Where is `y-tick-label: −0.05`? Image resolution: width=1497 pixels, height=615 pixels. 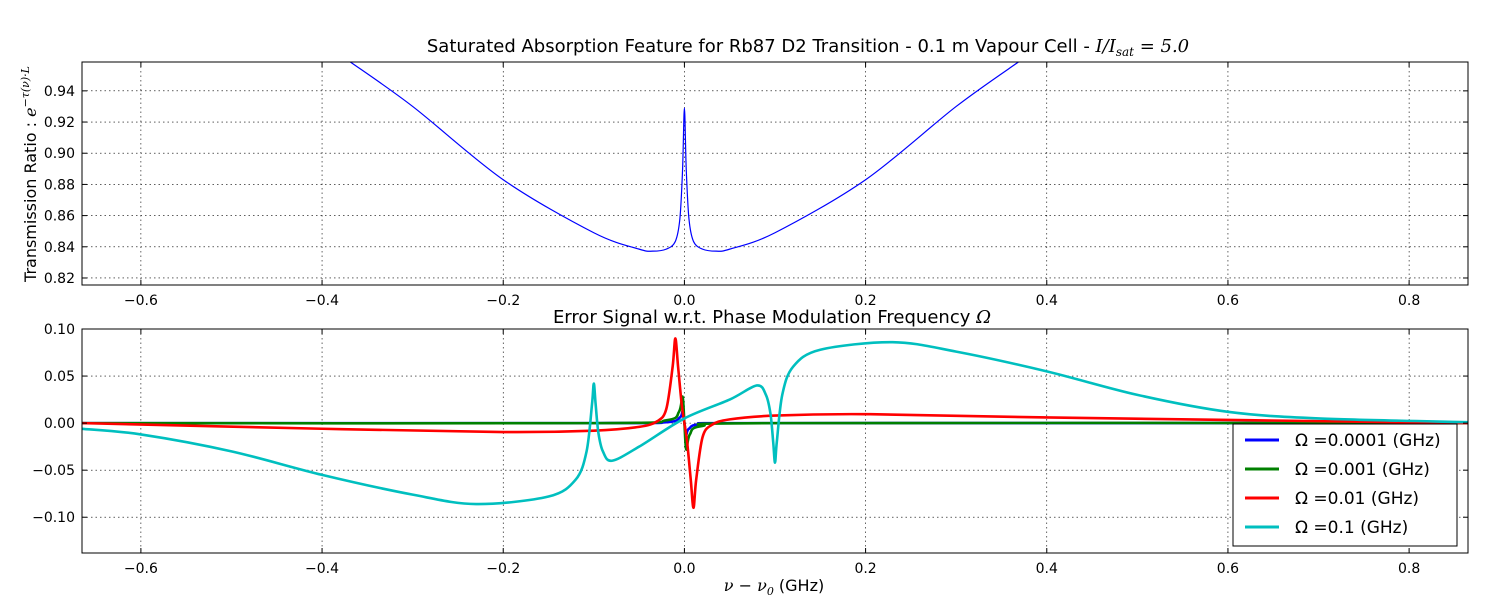 y-tick-label: −0.05 is located at coordinates (53, 471).